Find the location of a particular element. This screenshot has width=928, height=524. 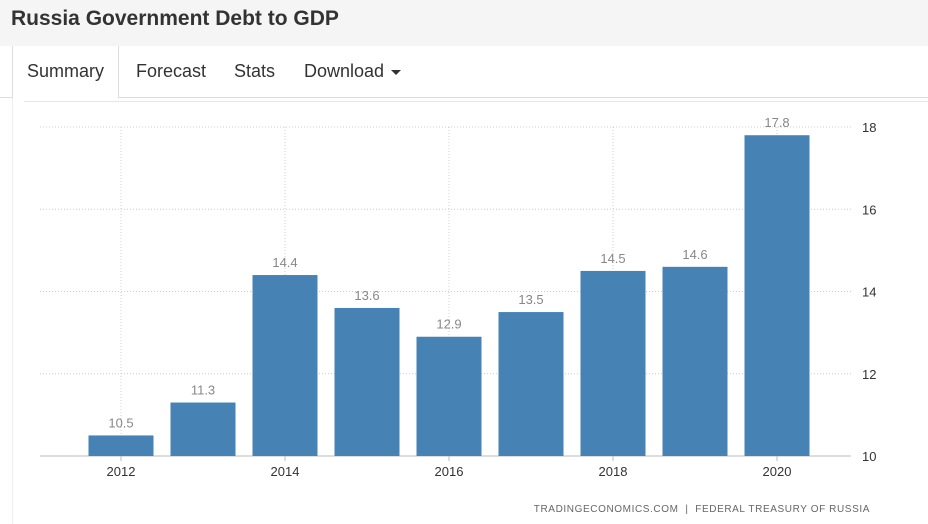

bar-2020 is located at coordinates (777, 295).